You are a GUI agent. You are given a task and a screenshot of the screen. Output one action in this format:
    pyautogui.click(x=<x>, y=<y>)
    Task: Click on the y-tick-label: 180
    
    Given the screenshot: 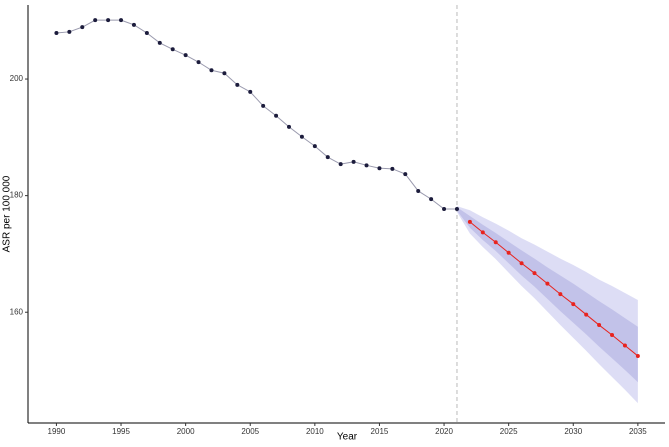 What is the action you would take?
    pyautogui.click(x=17, y=195)
    